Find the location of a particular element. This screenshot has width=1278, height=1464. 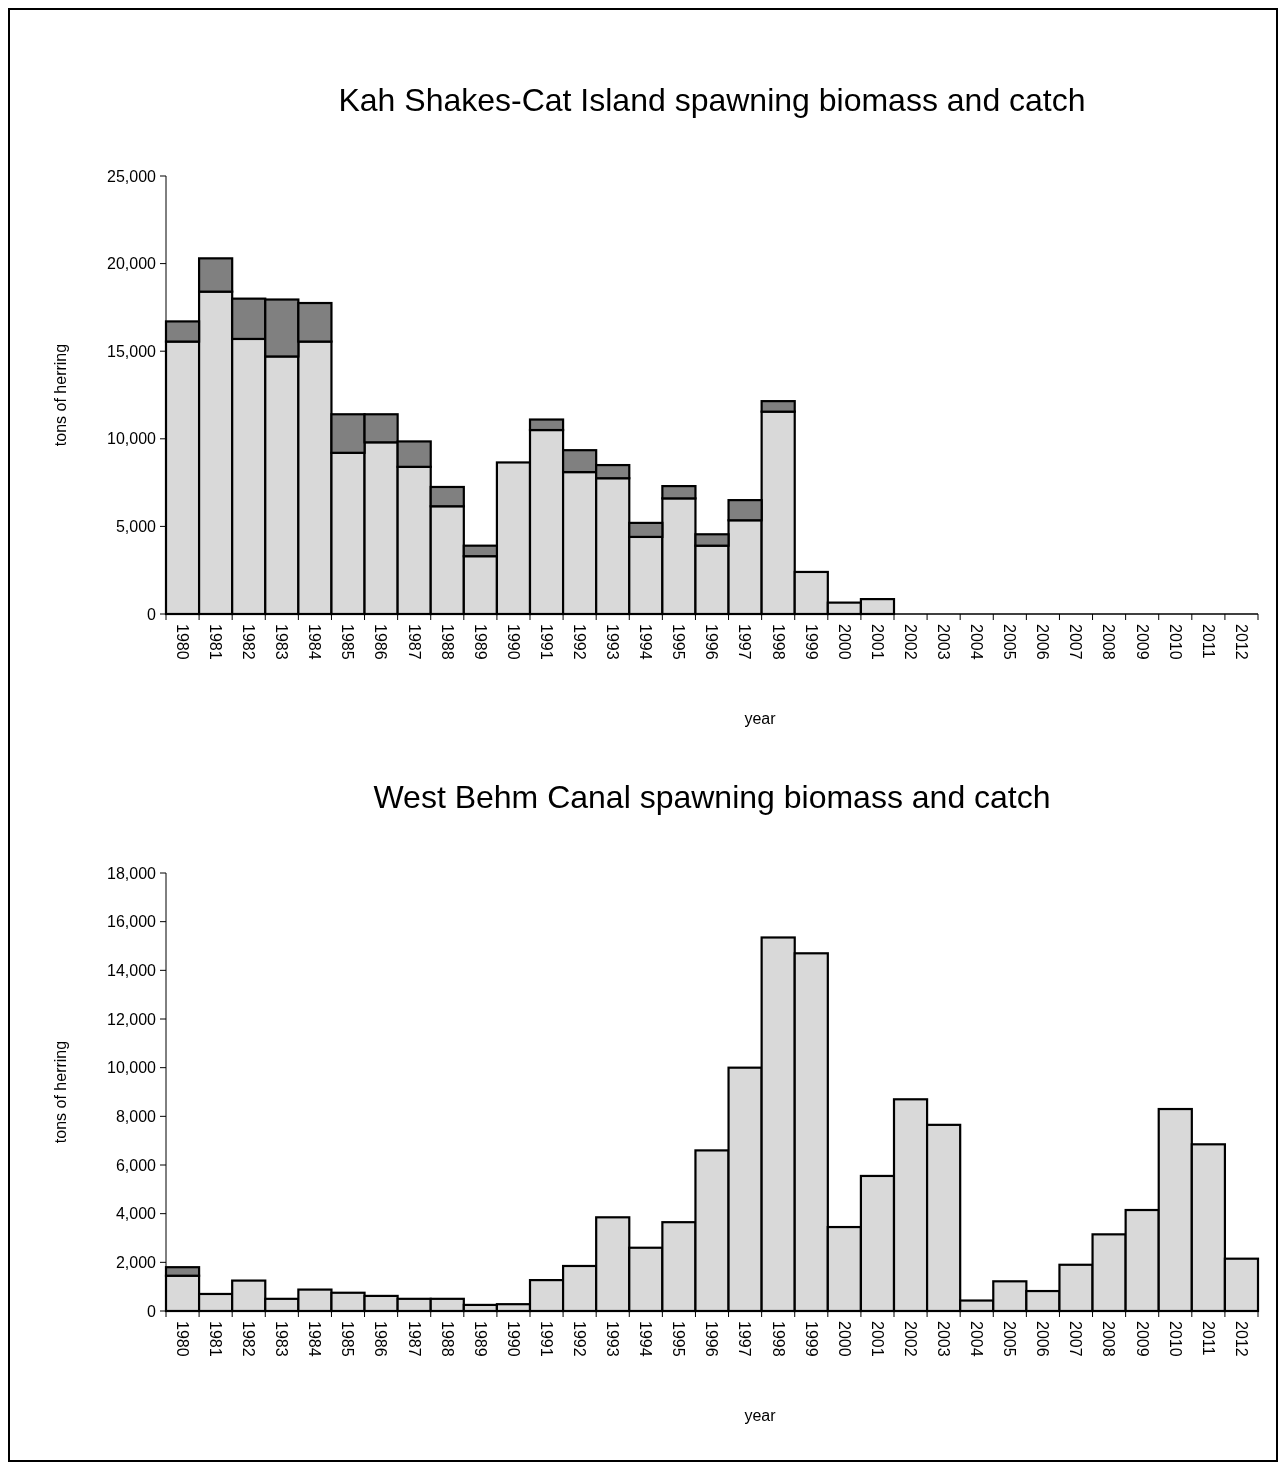

y-tick-label: 2,000 is located at coordinates (136, 1262).